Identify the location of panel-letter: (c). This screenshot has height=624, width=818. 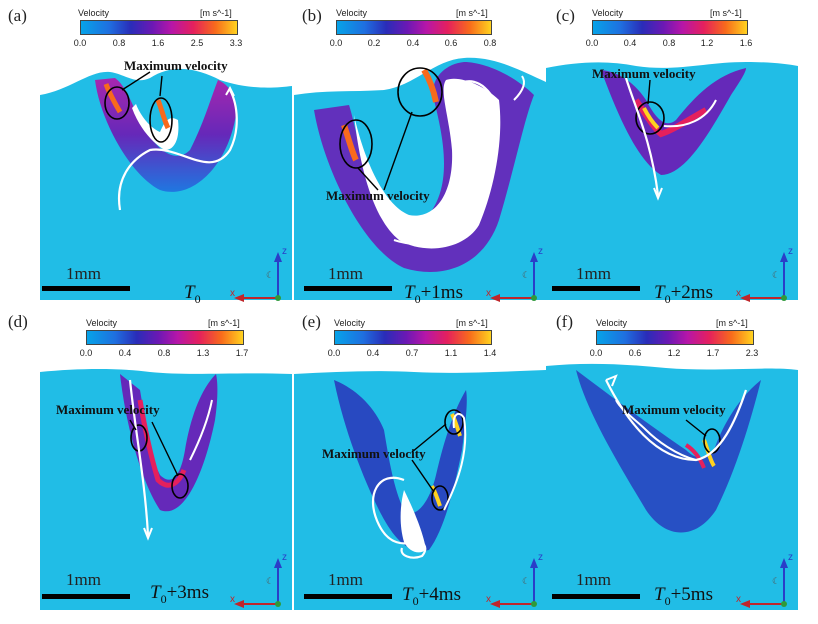
(565, 15).